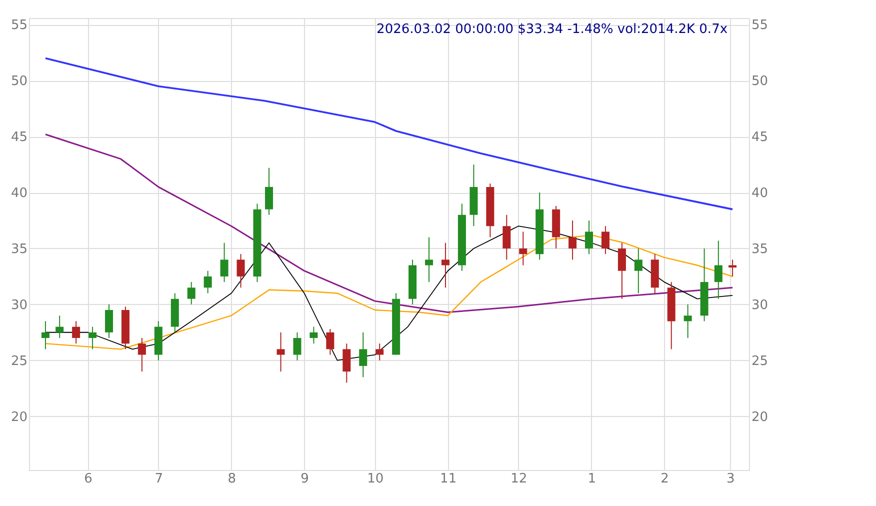  What do you see at coordinates (760, 305) in the screenshot?
I see `y2-tick-label: 30` at bounding box center [760, 305].